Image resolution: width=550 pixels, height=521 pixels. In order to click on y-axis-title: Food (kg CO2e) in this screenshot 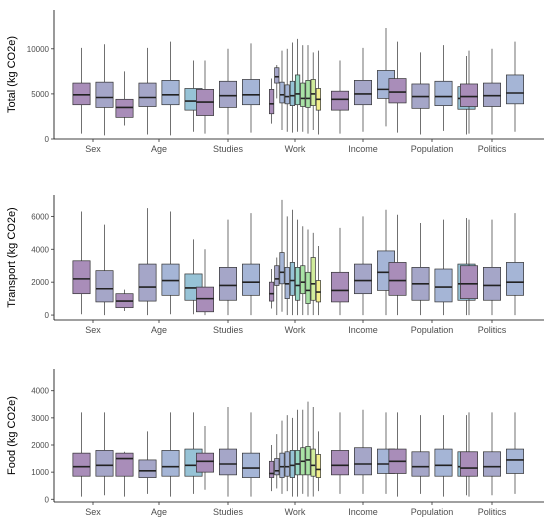, I will do `click(12, 435)`.